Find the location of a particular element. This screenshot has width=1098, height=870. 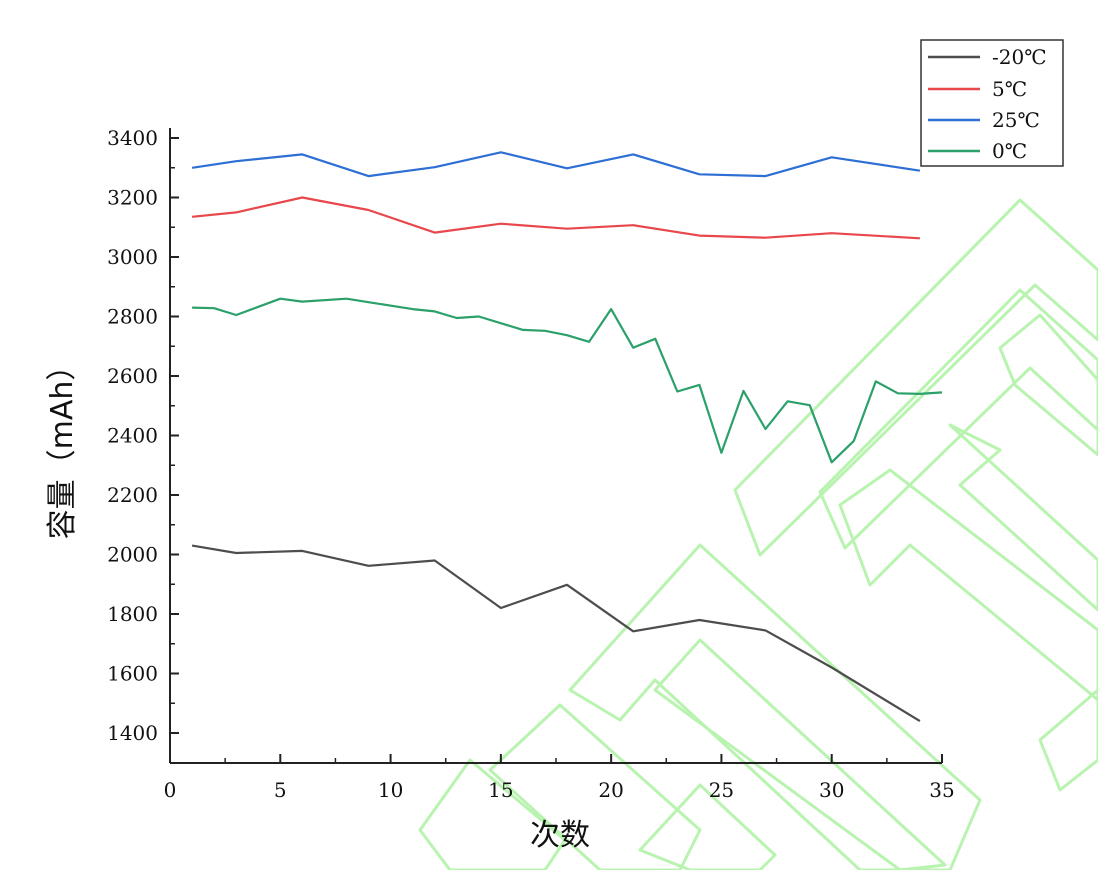

y-tick-label: 1400 is located at coordinates (132, 733).